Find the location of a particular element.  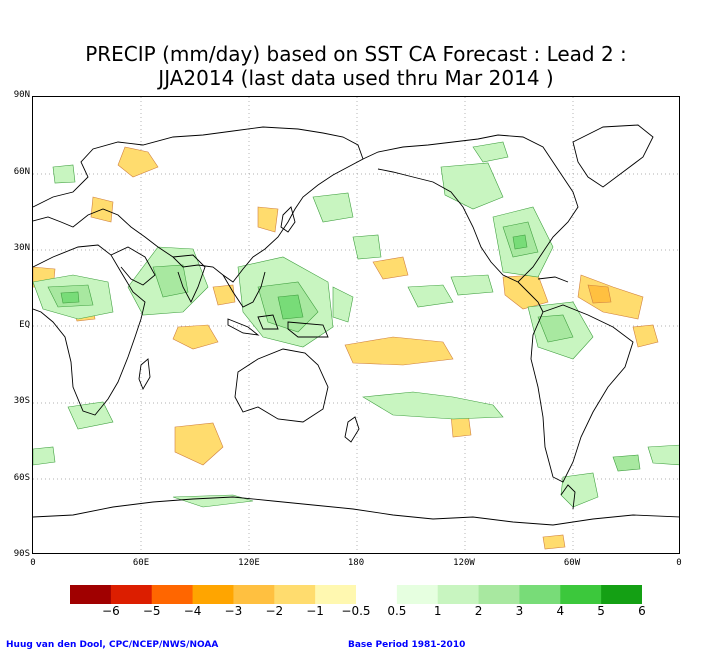

coast-south-america is located at coordinates (582, 393).